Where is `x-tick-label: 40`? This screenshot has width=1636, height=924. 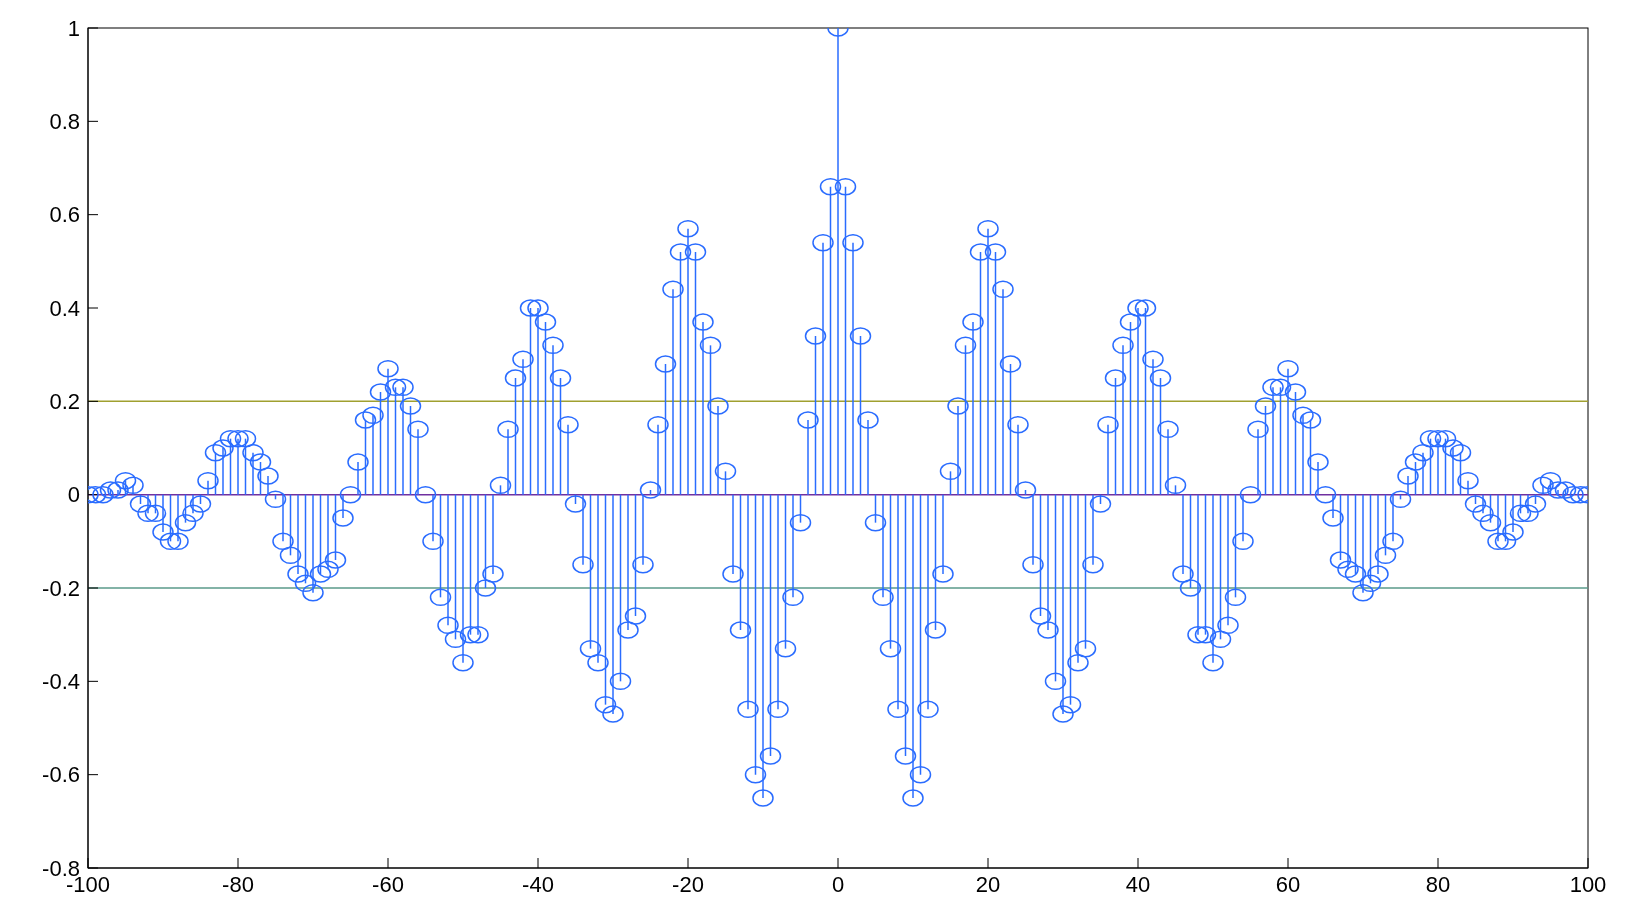 x-tick-label: 40 is located at coordinates (1138, 884).